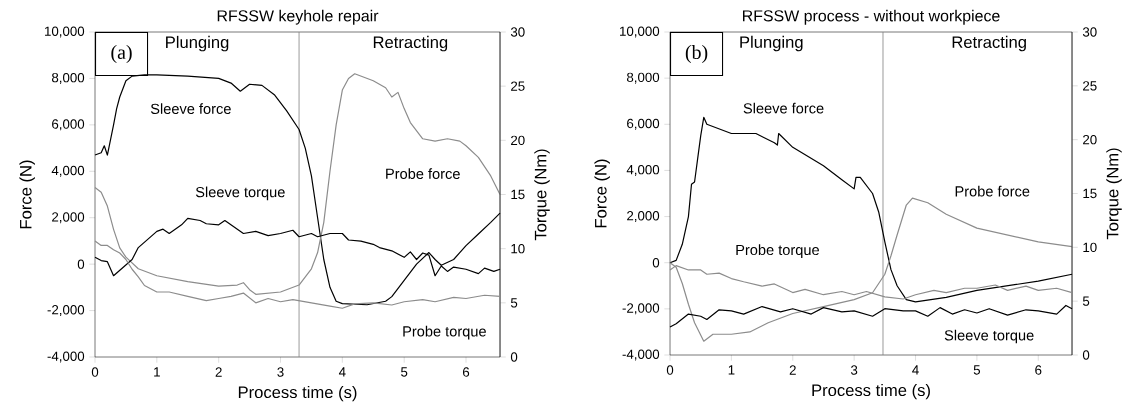  I want to click on annotation: (b), so click(696, 54).